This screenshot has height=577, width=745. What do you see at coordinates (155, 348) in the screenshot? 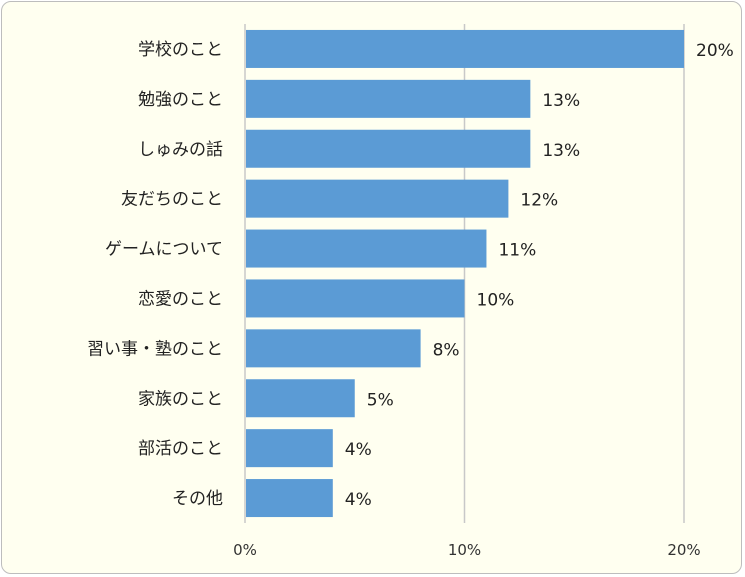
I see `category-label: 習い事・塾のこと` at bounding box center [155, 348].